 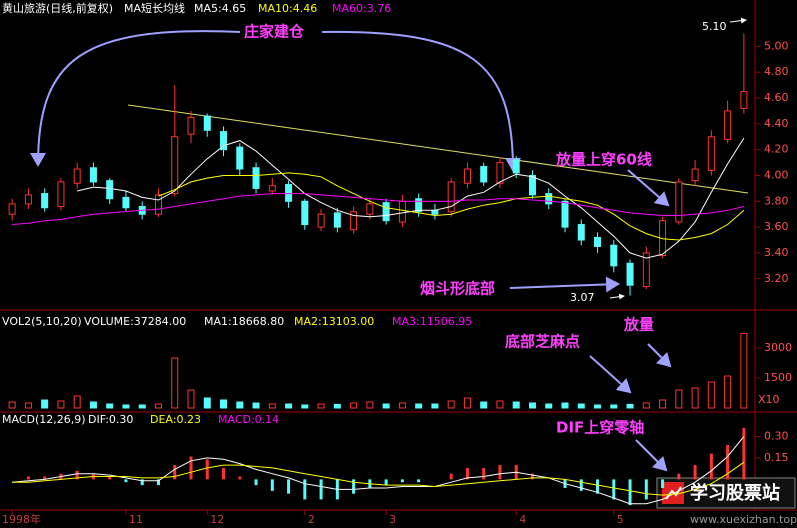 I want to click on y-tick-label: 4.80, so click(x=776, y=71).